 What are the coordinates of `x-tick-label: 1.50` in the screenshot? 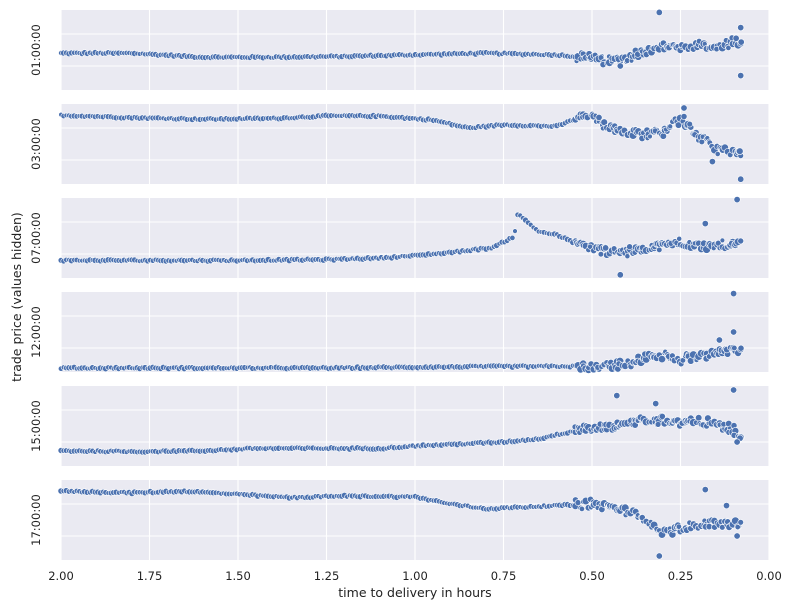 It's located at (238, 576).